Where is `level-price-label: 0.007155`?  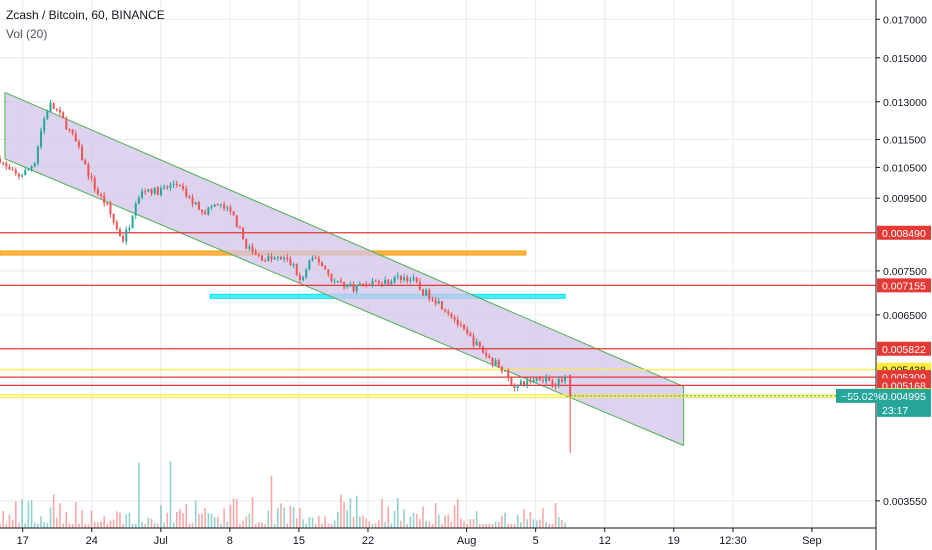 level-price-label: 0.007155 is located at coordinates (904, 286).